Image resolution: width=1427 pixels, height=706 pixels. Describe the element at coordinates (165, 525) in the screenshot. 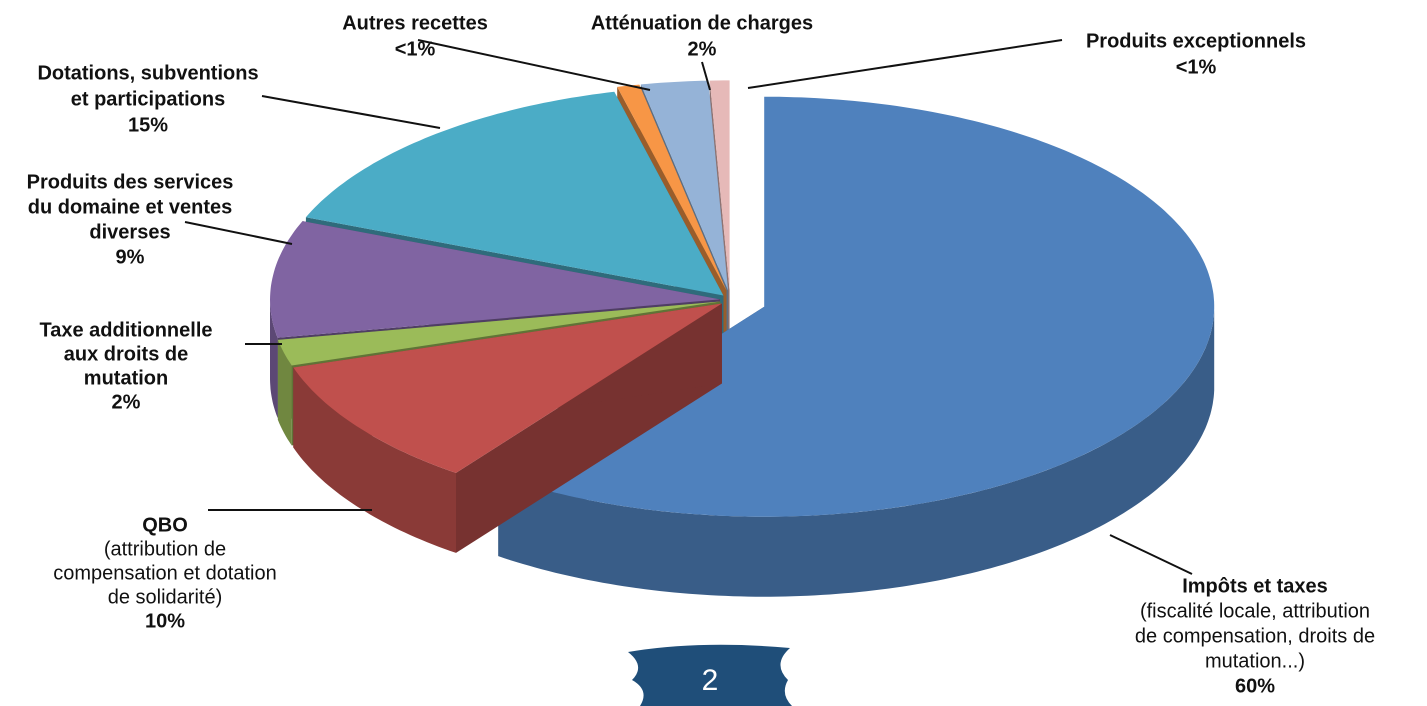

I see `slice-label: QBO` at that location.